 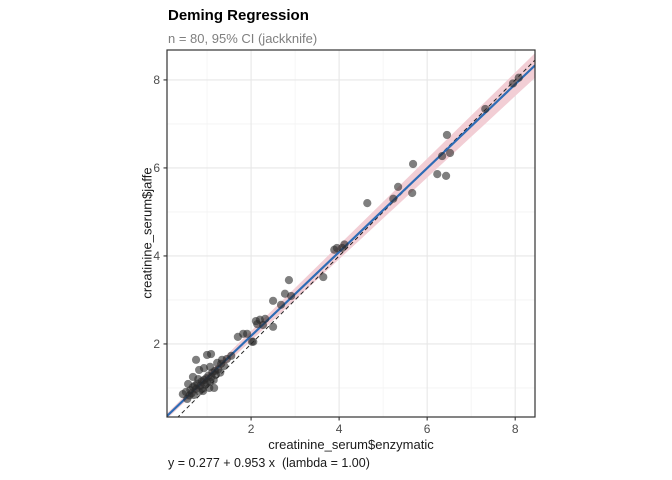 I want to click on y-tick-label: 8, so click(x=156, y=80).